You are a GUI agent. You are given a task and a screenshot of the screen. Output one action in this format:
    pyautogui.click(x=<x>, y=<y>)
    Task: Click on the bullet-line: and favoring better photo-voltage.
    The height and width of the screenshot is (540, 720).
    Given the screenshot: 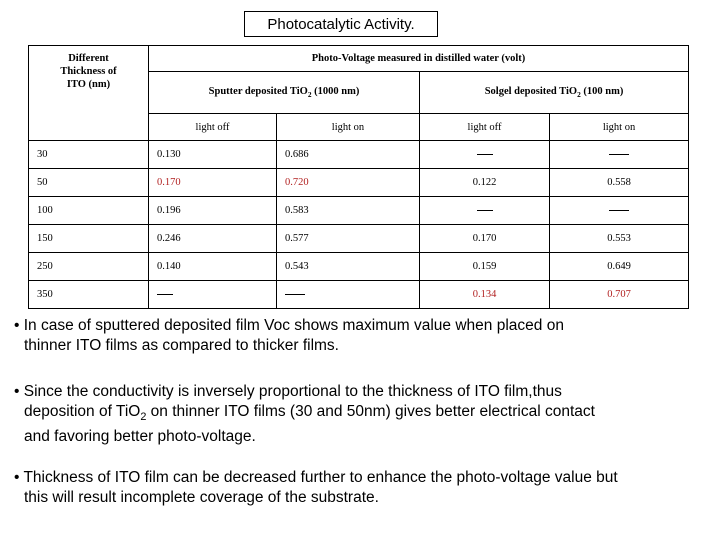 What is the action you would take?
    pyautogui.click(x=140, y=437)
    